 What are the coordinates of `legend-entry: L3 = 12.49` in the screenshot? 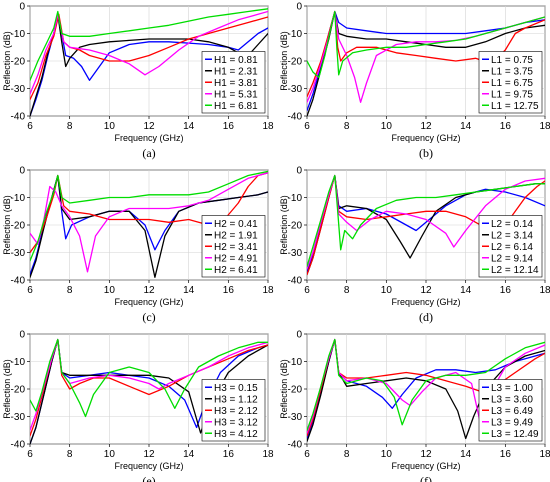 It's located at (515, 434).